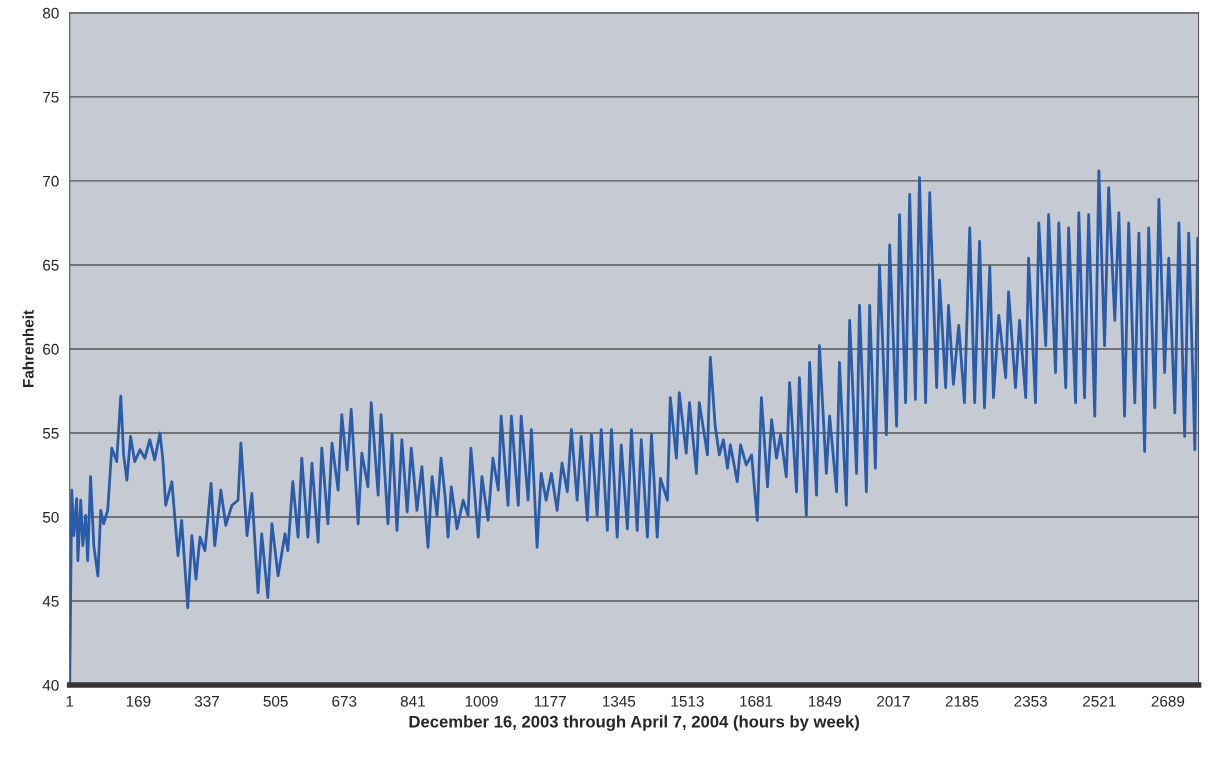 The width and height of the screenshot is (1223, 757). What do you see at coordinates (138, 701) in the screenshot?
I see `x-tick-label: 169` at bounding box center [138, 701].